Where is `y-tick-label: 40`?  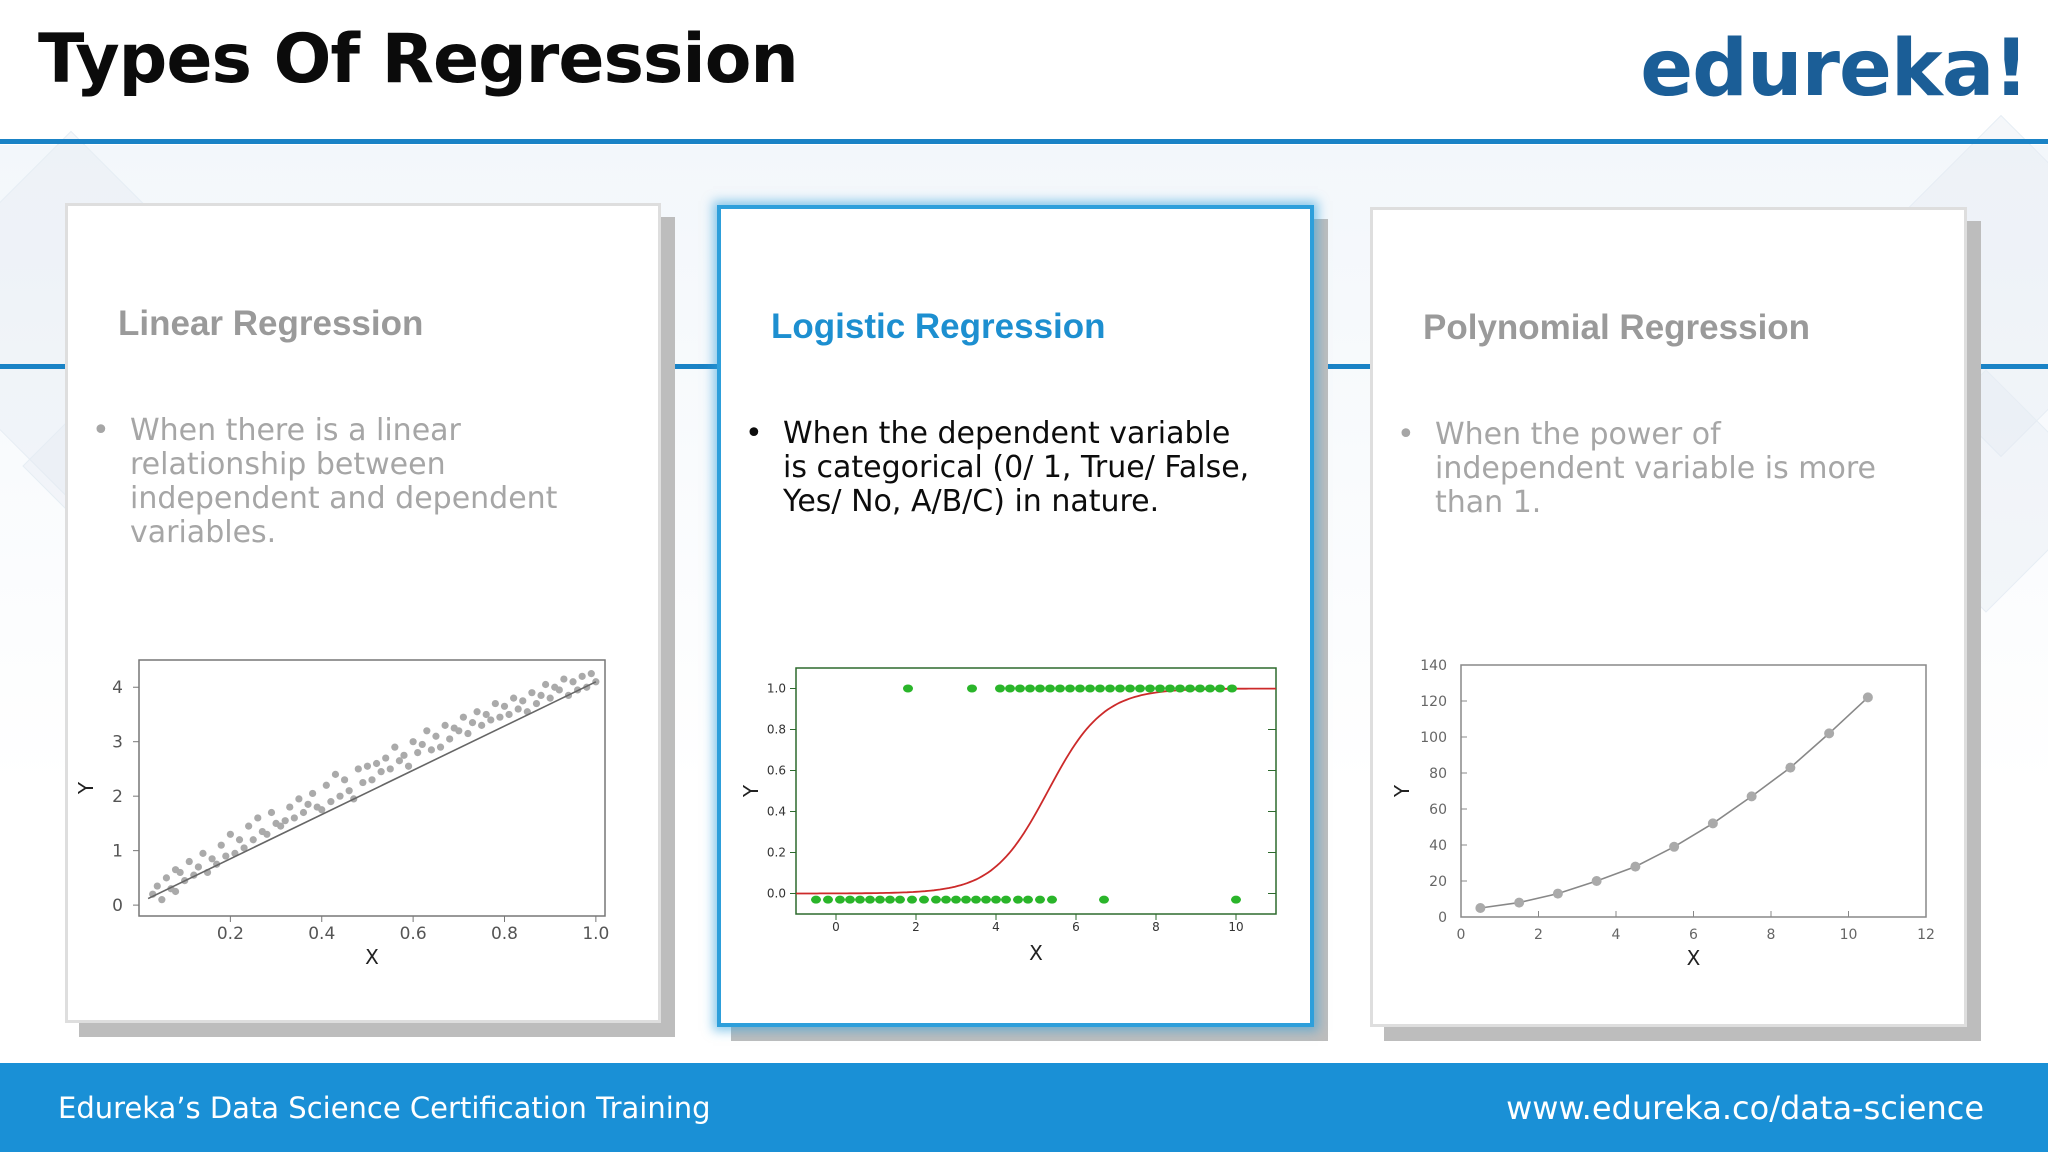
y-tick-label: 40 is located at coordinates (1438, 846).